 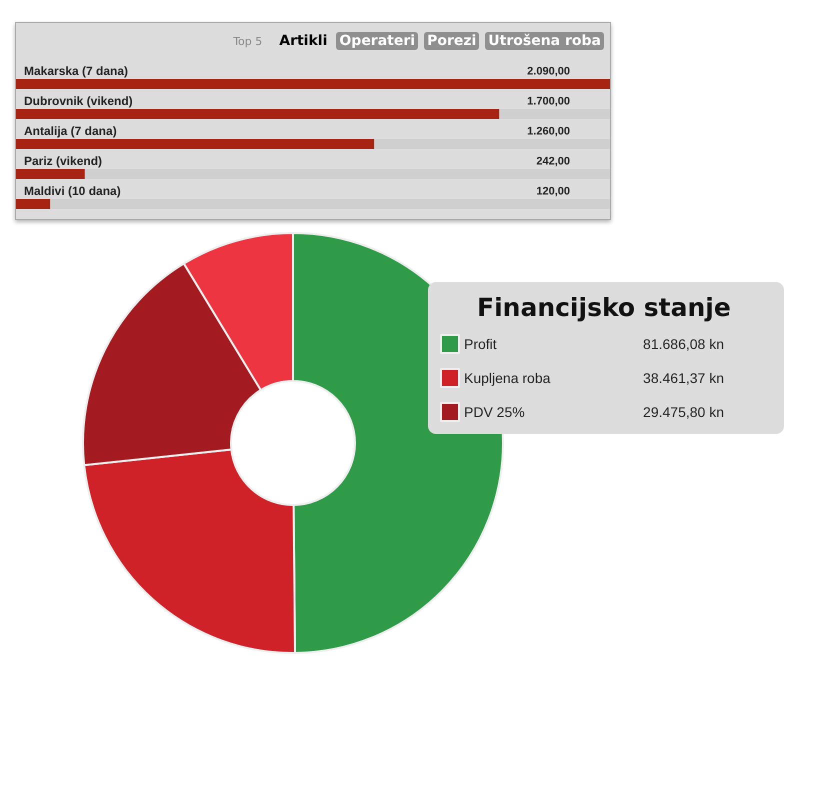 I want to click on y-tick-label: Pariz (vikend), so click(x=63, y=161).